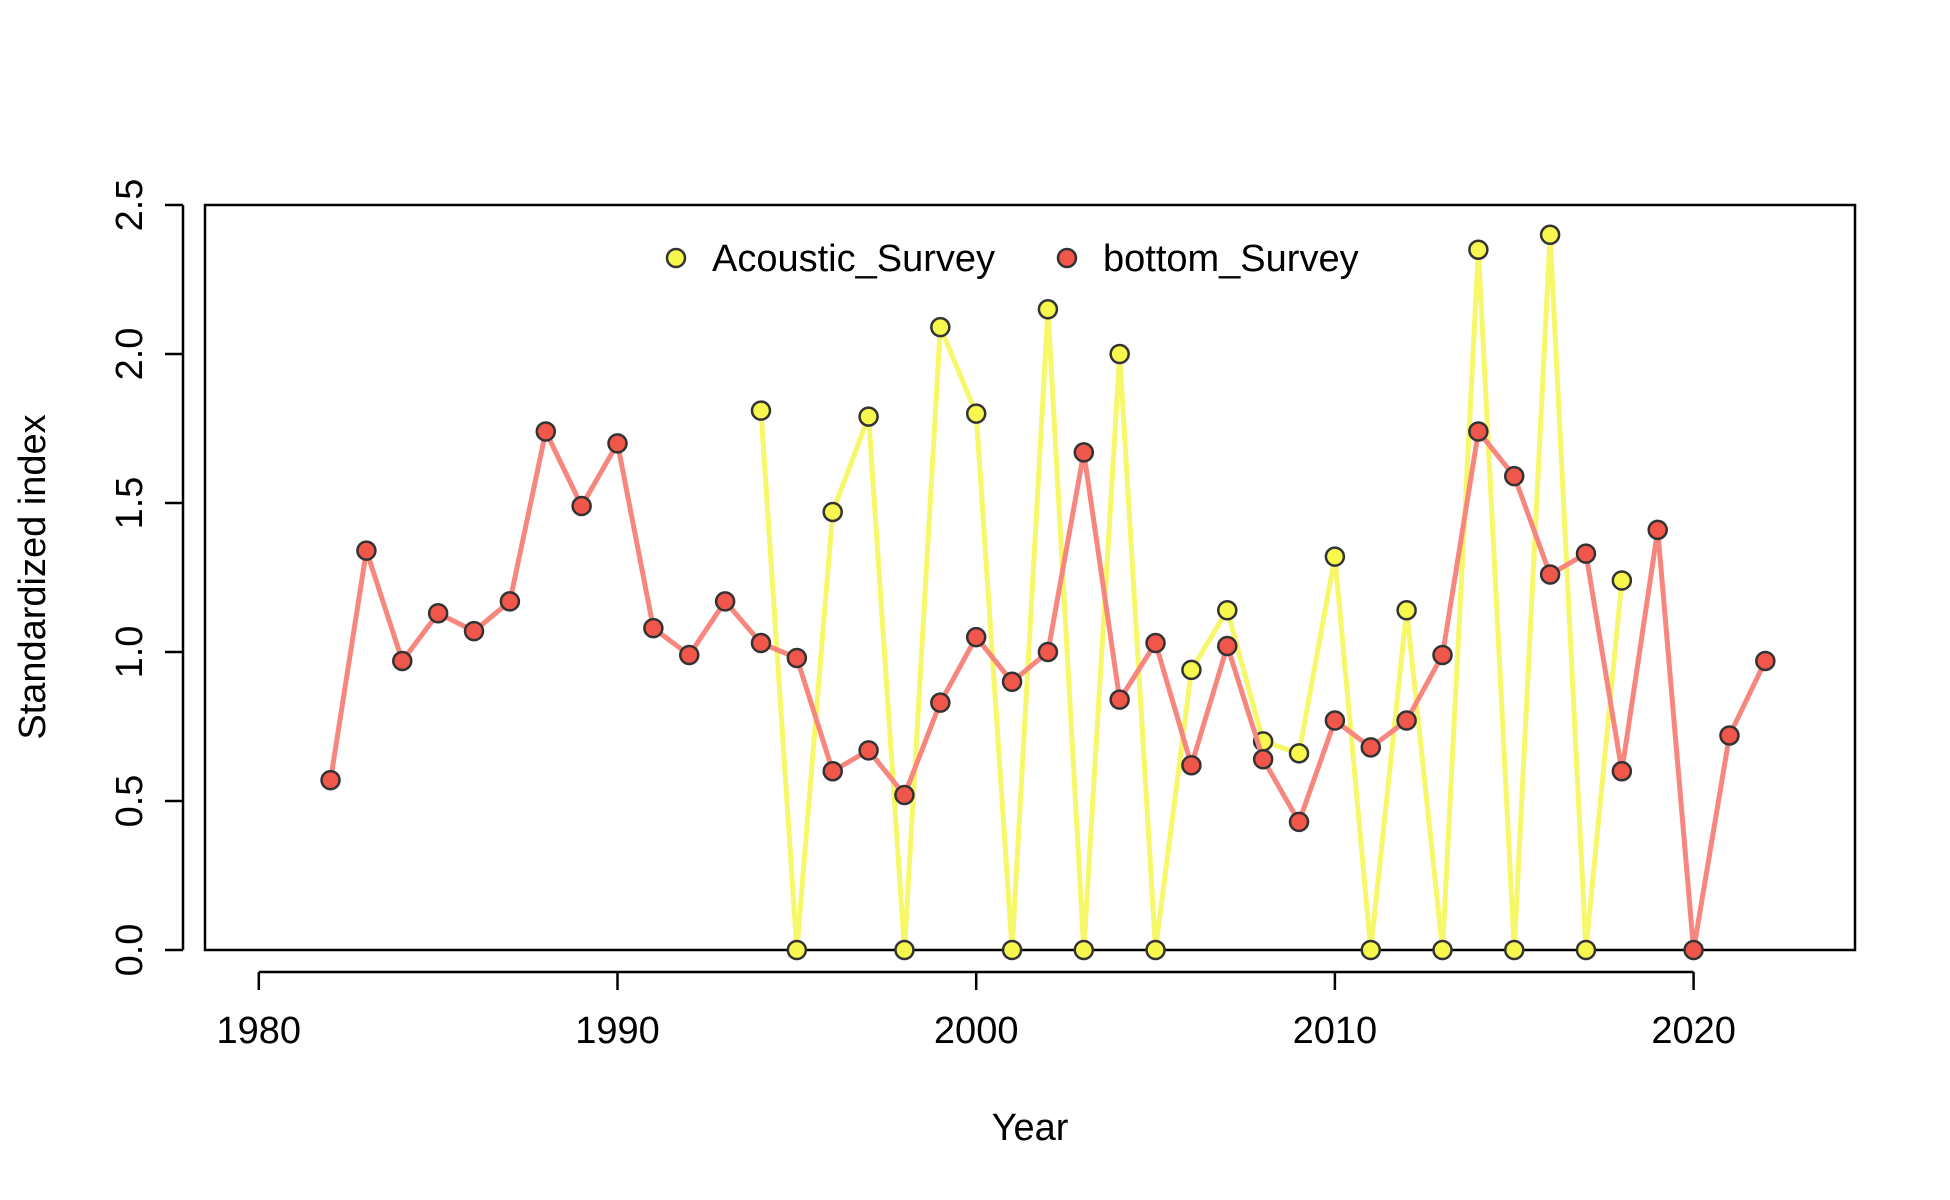 The image size is (1950, 1200). I want to click on y-tick-label: 0.5, so click(130, 801).